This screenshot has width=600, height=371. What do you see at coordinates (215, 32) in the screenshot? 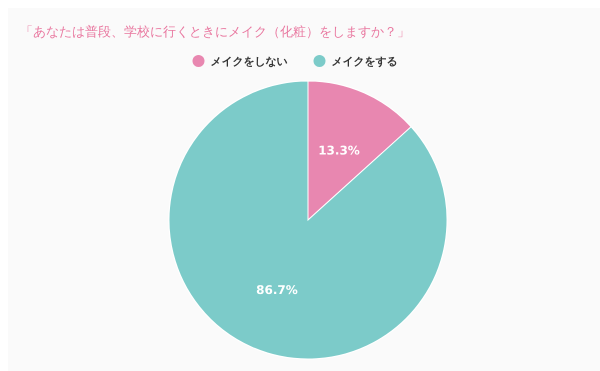
I see `chart-title: 「あなたは普段、学校に行くときにメイク（化粧）をしますか？」` at bounding box center [215, 32].